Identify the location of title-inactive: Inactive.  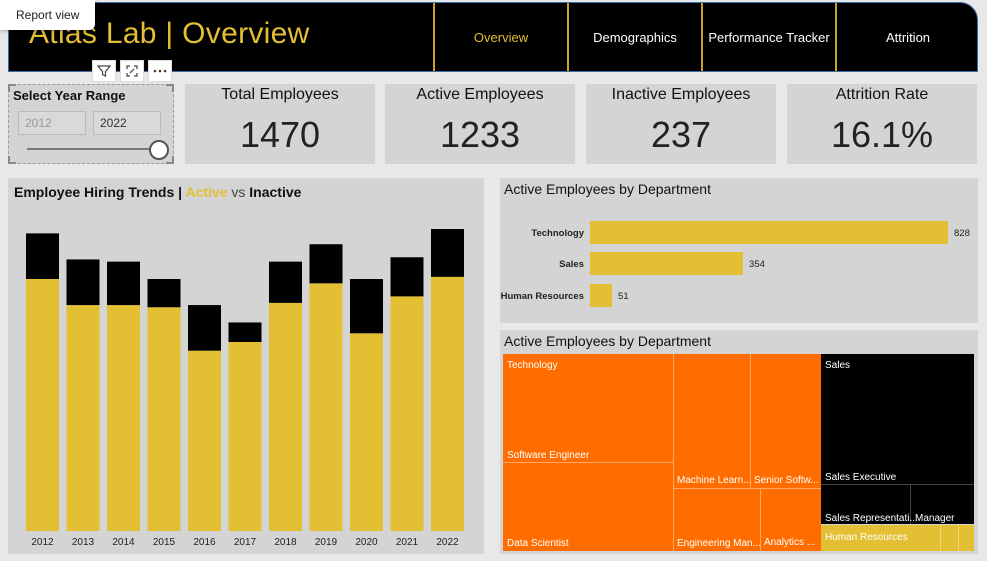
(275, 192).